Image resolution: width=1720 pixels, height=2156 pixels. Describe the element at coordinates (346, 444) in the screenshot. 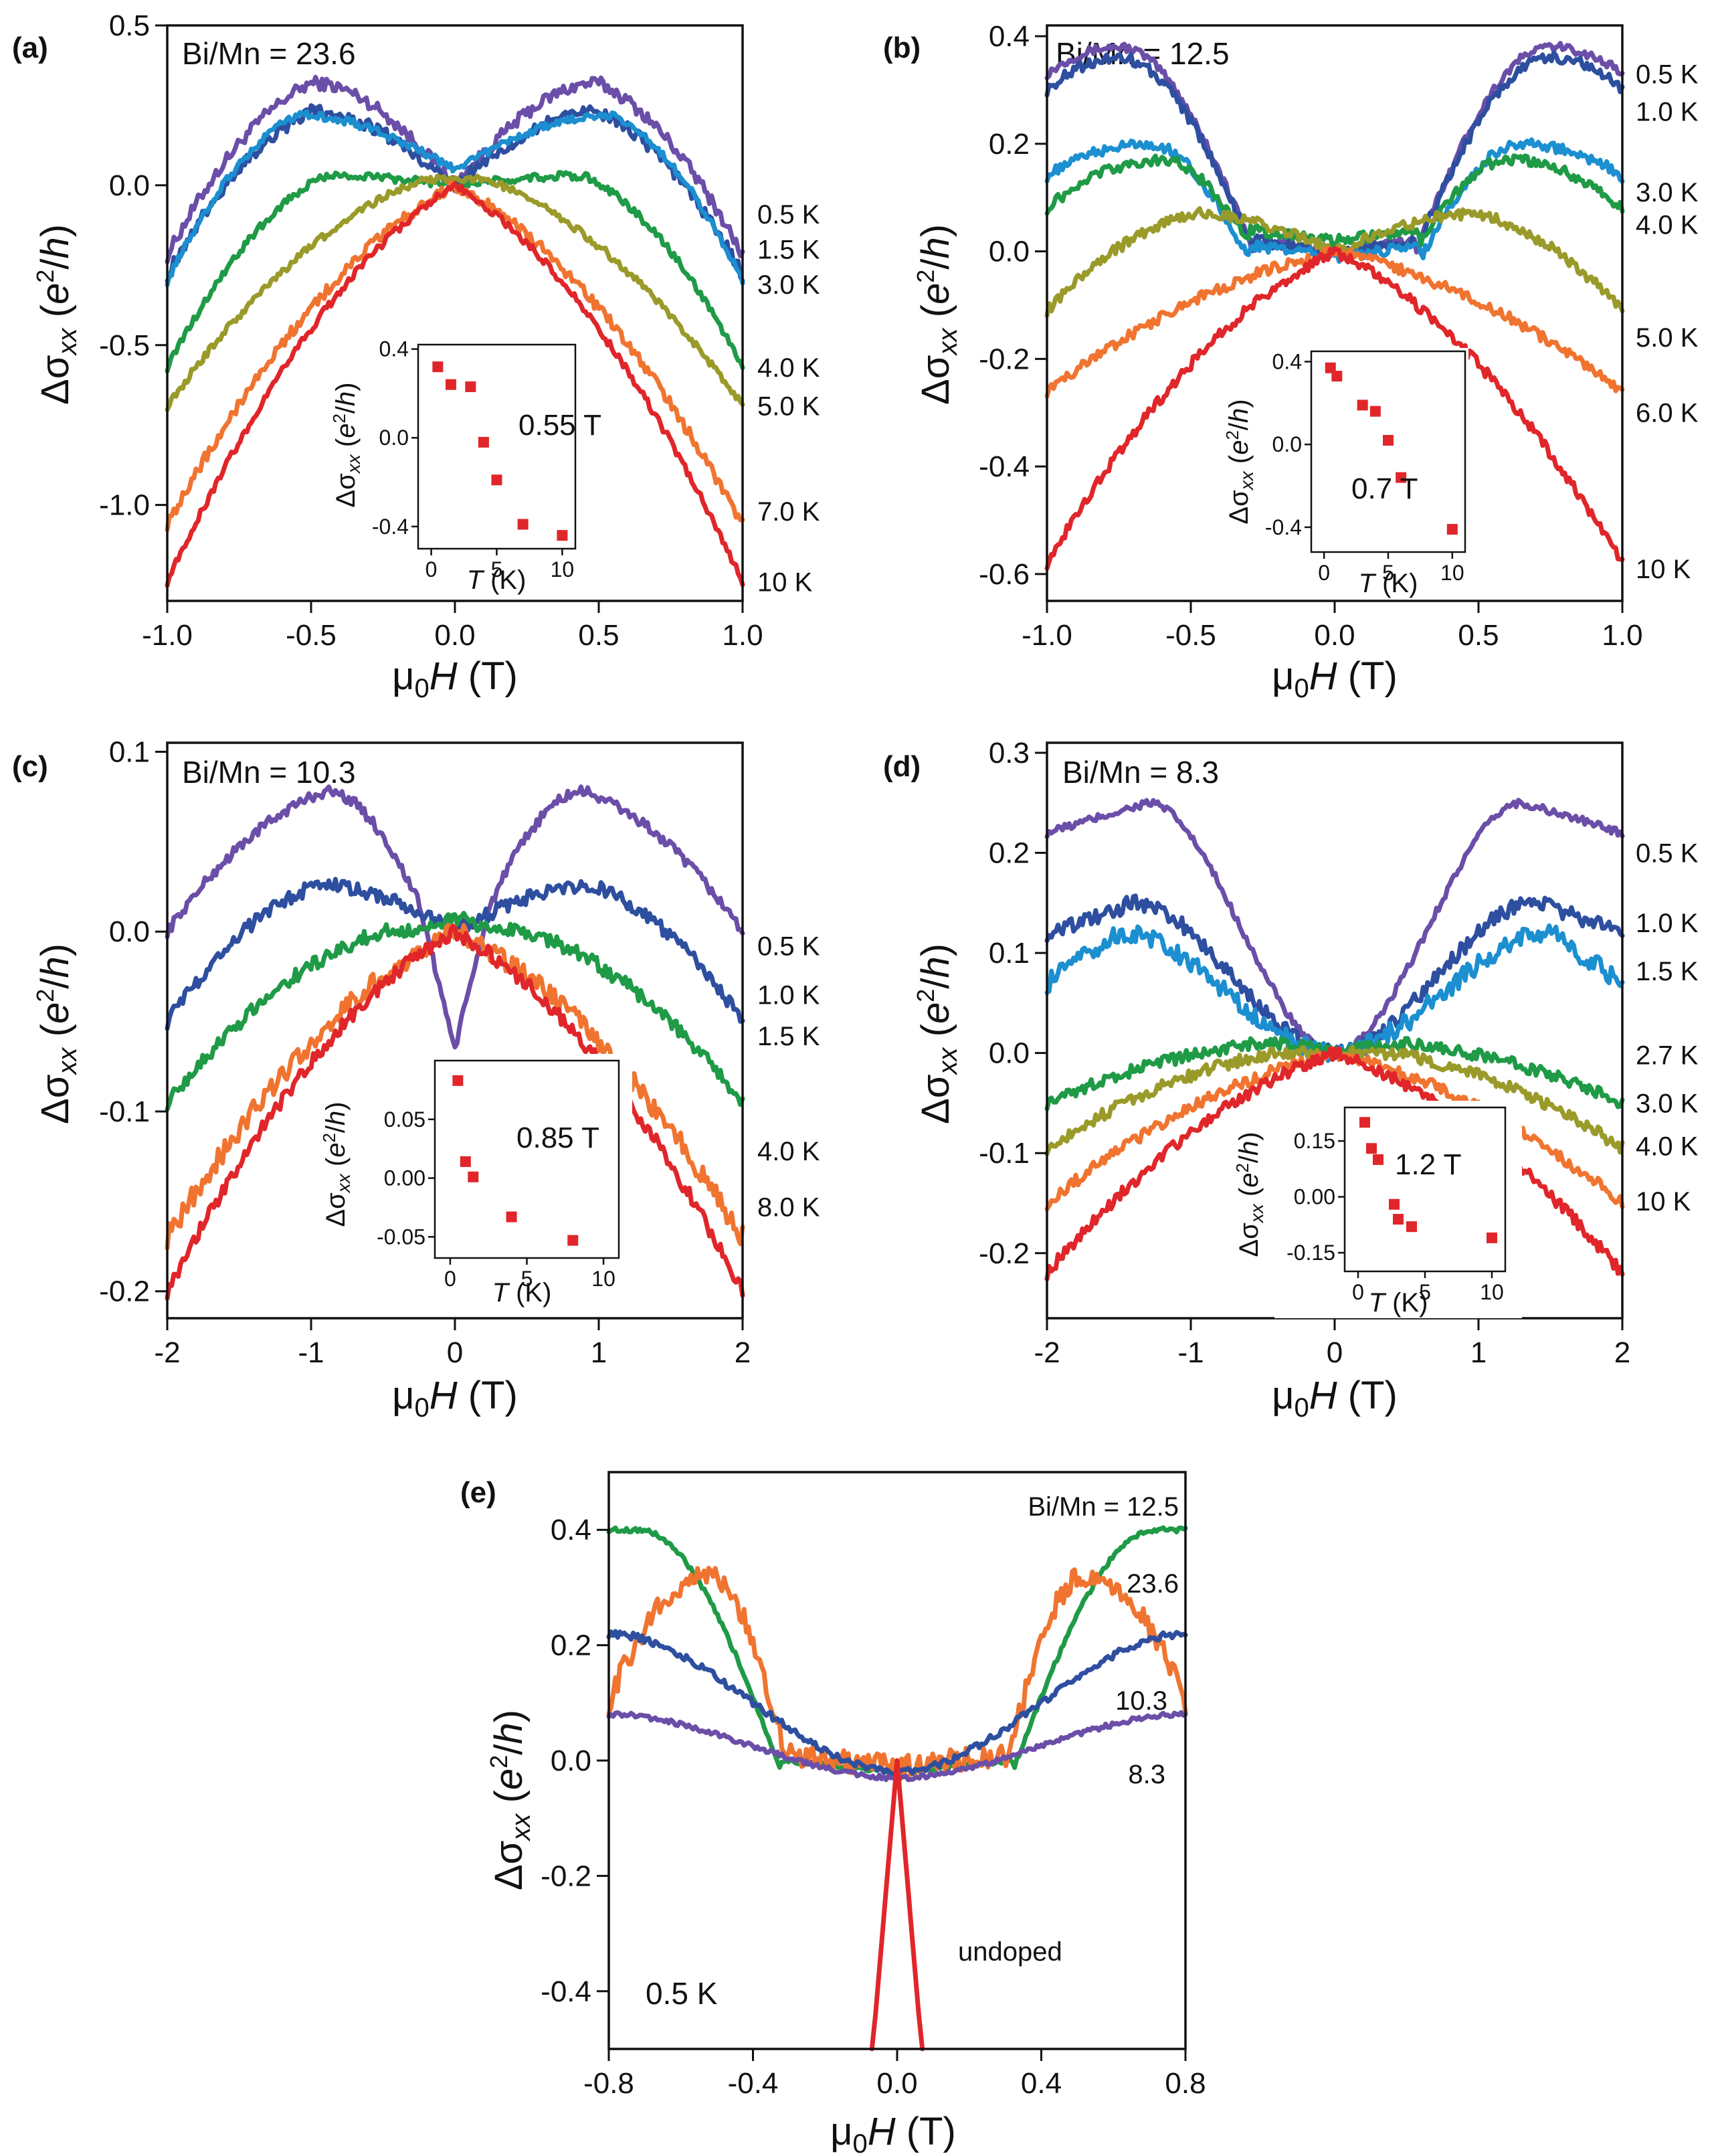

I see `inset-y-label-a: Δσxx (e2/h)` at that location.